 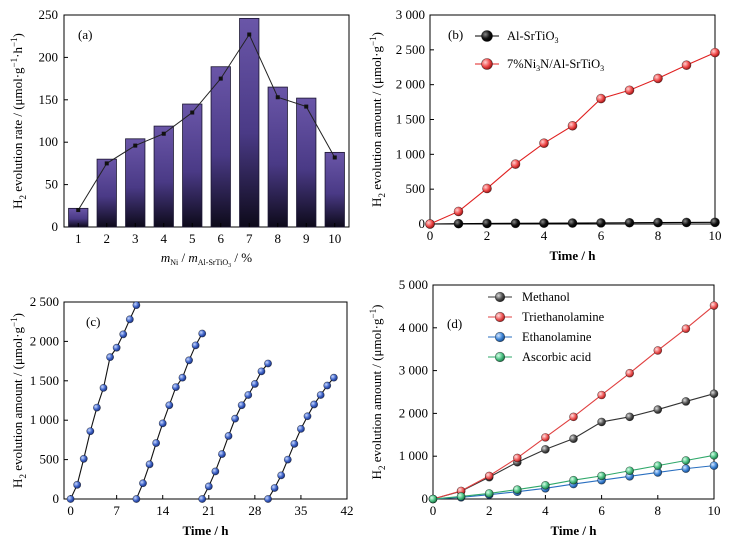 I want to click on ylabel-text: evolution rate / (μmol·g, so click(x=17, y=131).